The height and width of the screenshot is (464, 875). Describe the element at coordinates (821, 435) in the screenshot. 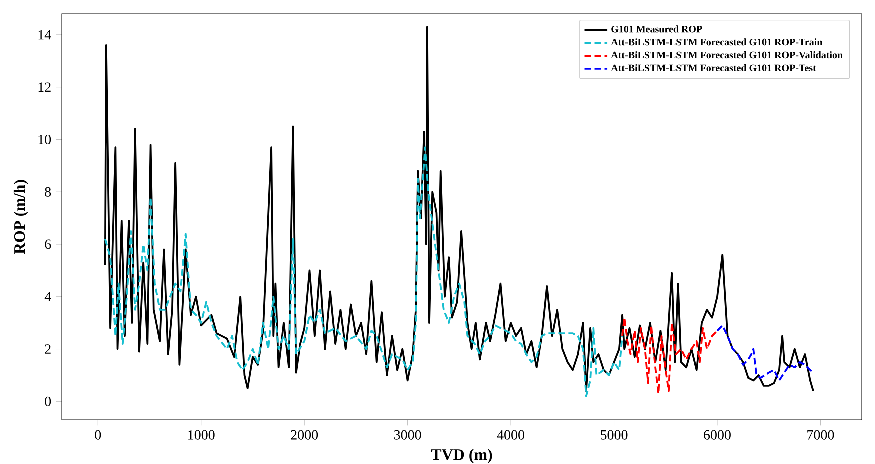

I see `x-tick-label: 7000` at that location.